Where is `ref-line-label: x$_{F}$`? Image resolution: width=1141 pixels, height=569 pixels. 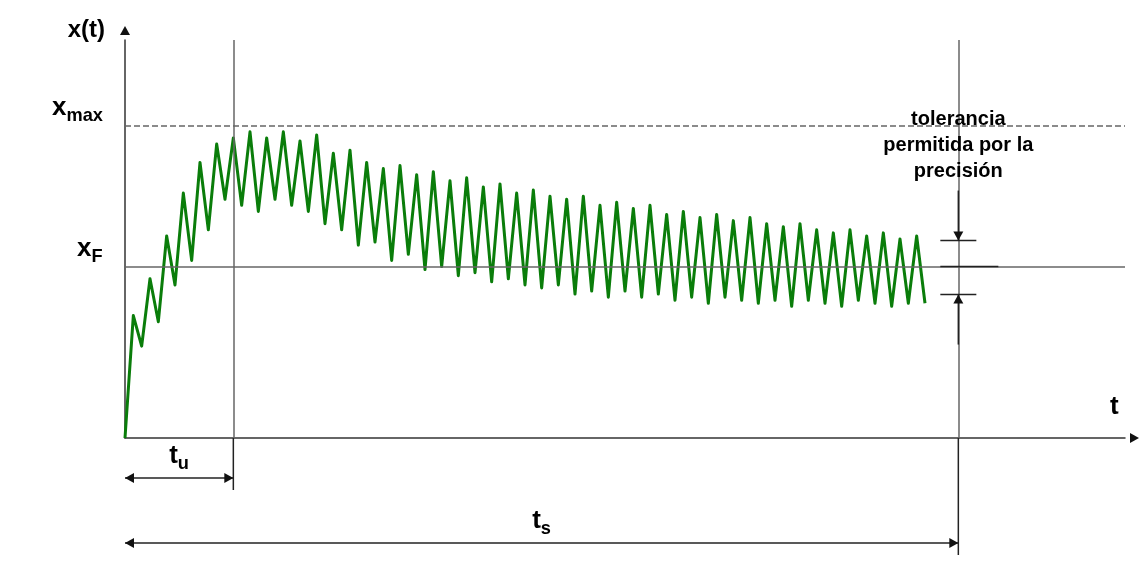 ref-line-label: x$_{F}$ is located at coordinates (90, 249).